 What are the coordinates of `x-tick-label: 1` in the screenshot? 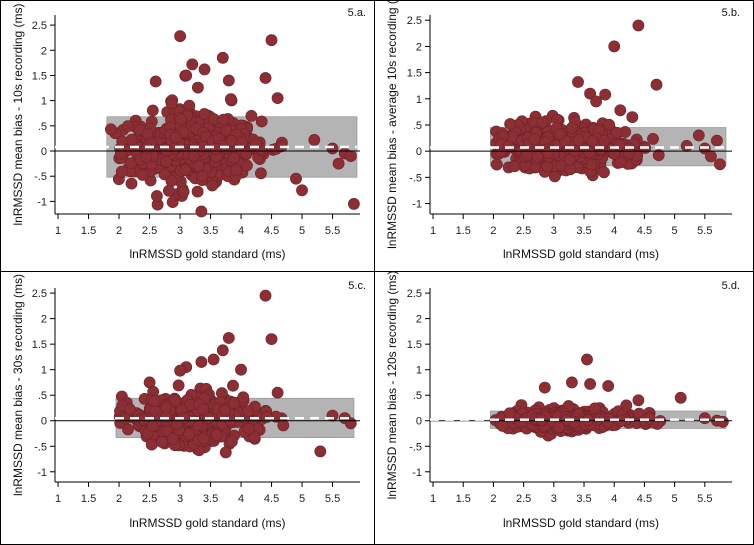 It's located at (433, 499).